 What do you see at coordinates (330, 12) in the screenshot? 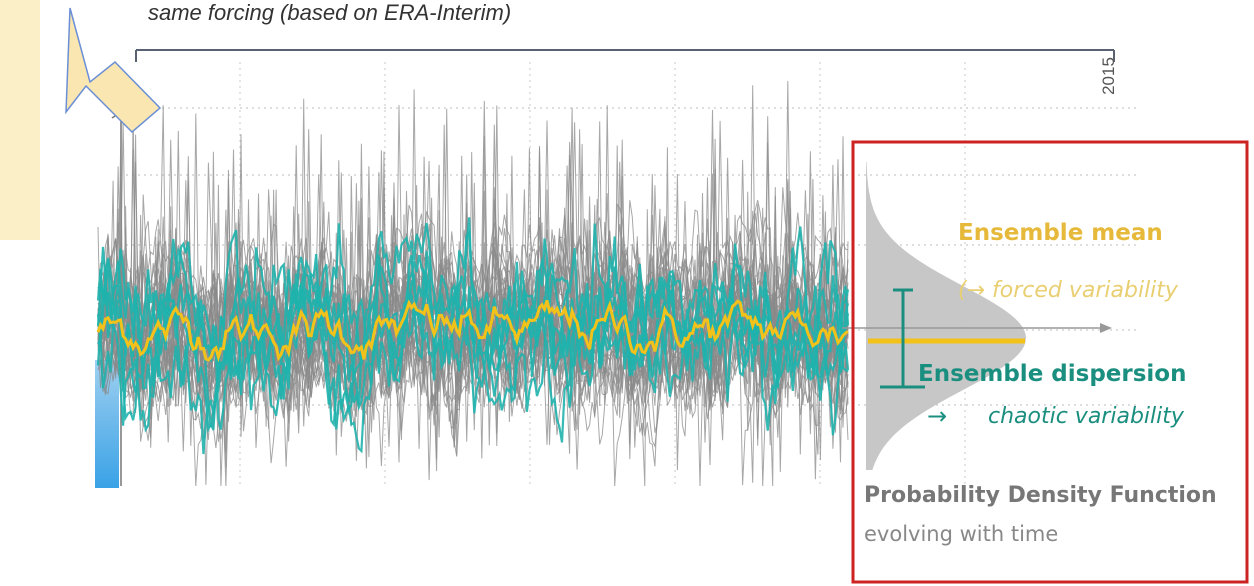
I see `figure-caption: same forcing (based on ERA-Interim)` at bounding box center [330, 12].